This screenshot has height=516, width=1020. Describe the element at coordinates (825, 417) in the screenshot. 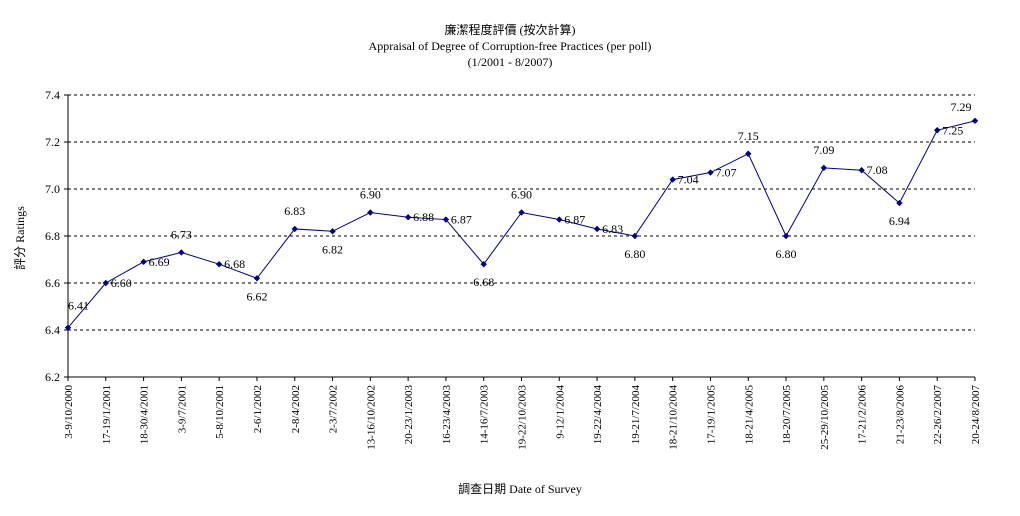

I see `x-tick-label: 25-29/10/2005` at that location.